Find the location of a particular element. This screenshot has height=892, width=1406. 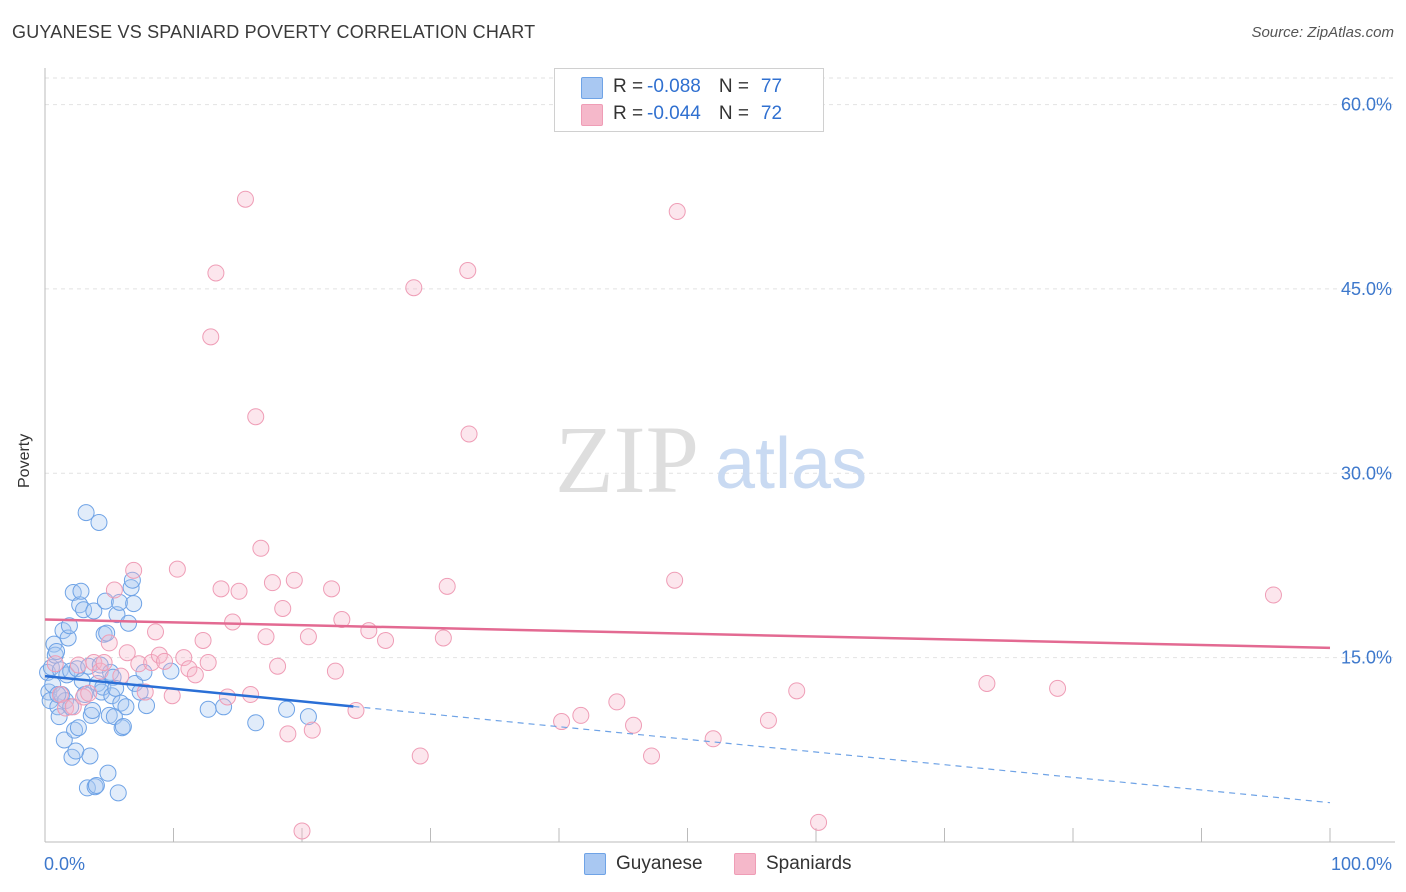

y-tick-label: 30.0% is located at coordinates (1366, 473).